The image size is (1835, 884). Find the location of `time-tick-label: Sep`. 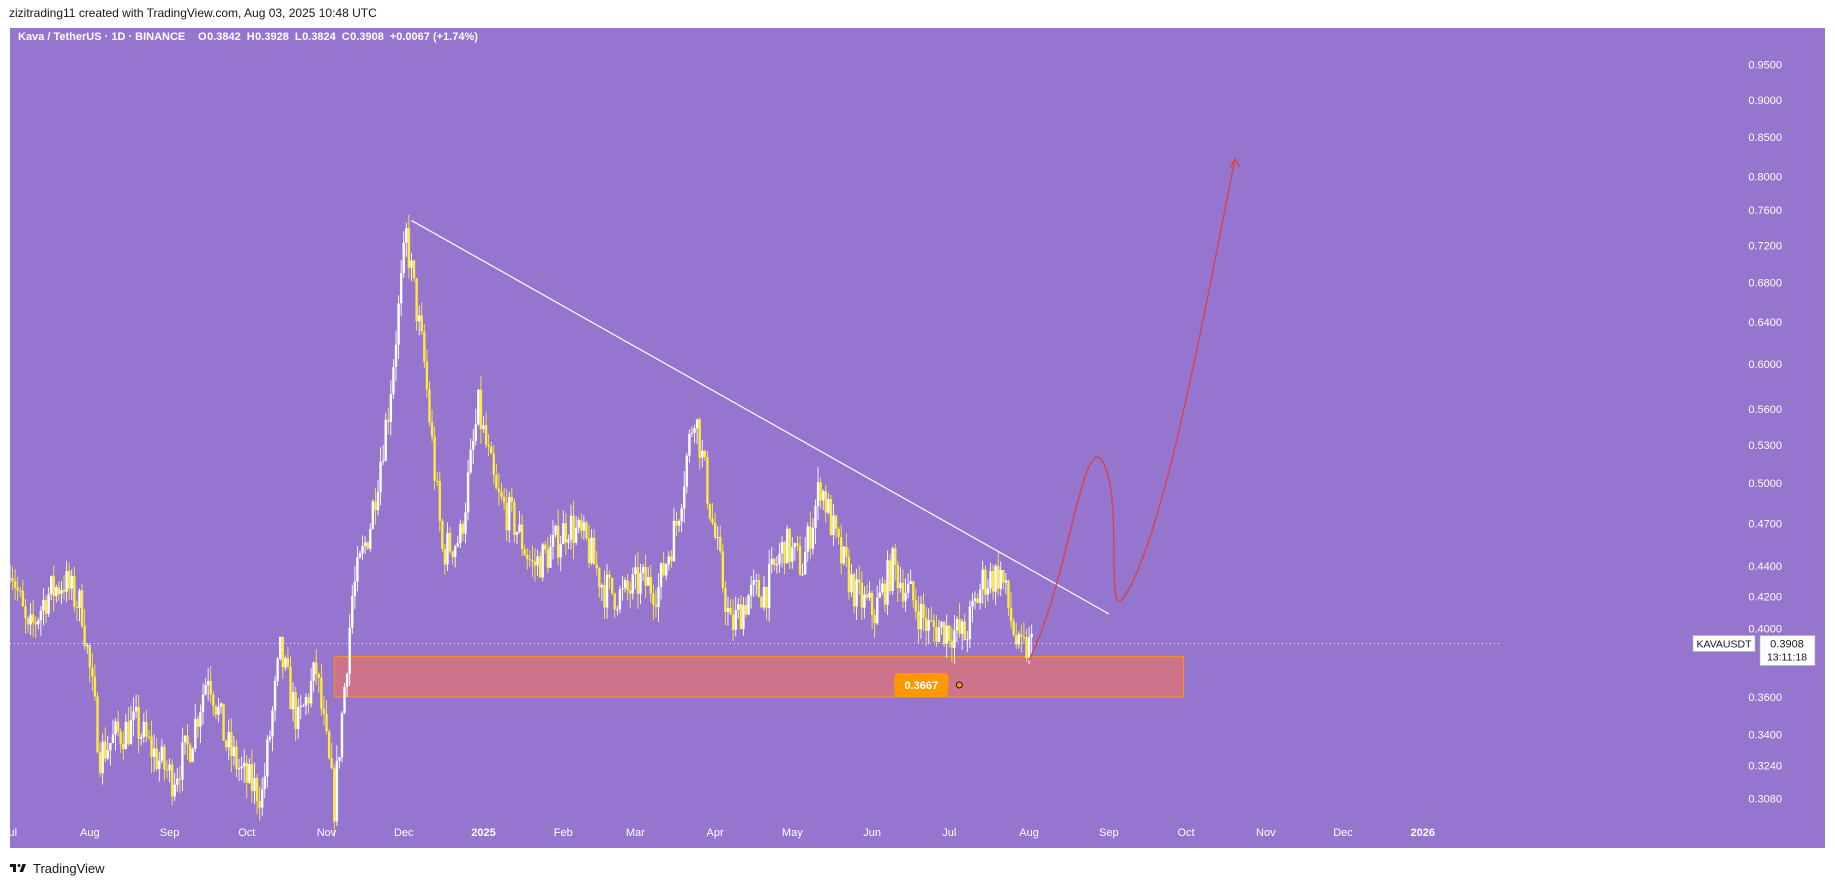

time-tick-label: Sep is located at coordinates (170, 833).